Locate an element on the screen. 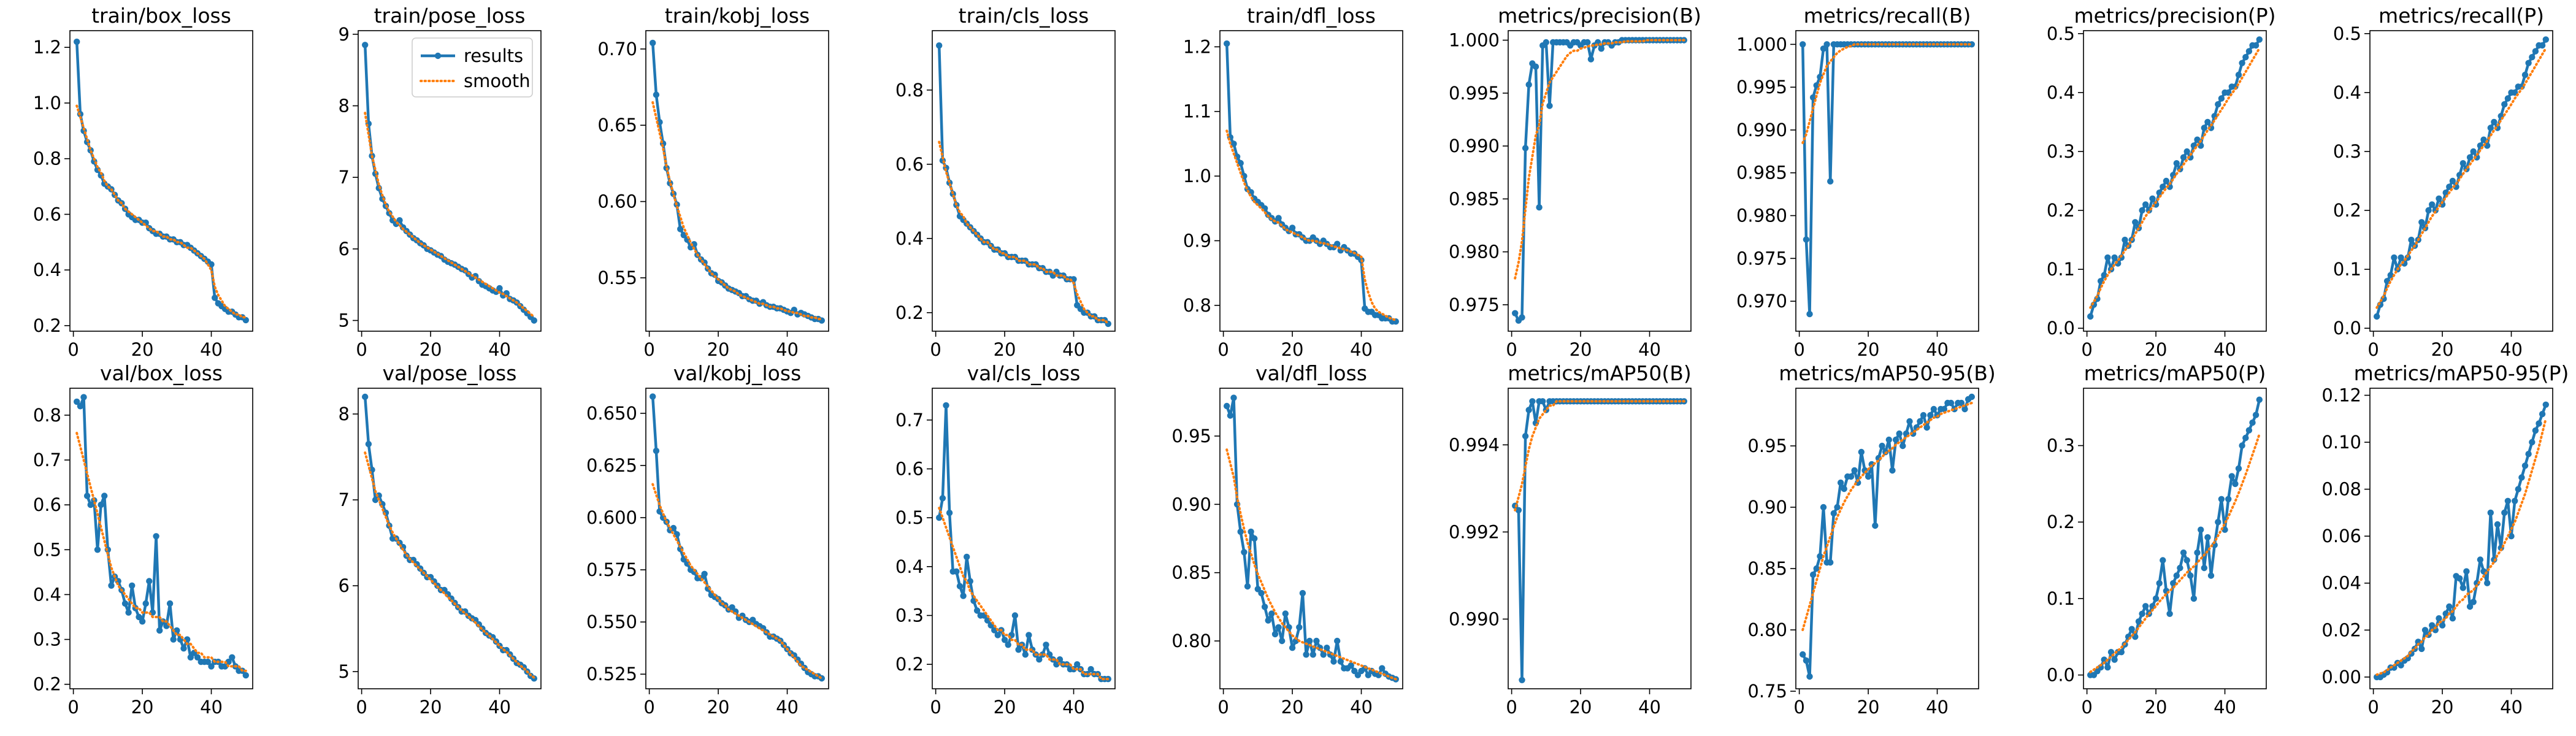 This screenshot has height=736, width=2576. results-line is located at coordinates (736, 182).